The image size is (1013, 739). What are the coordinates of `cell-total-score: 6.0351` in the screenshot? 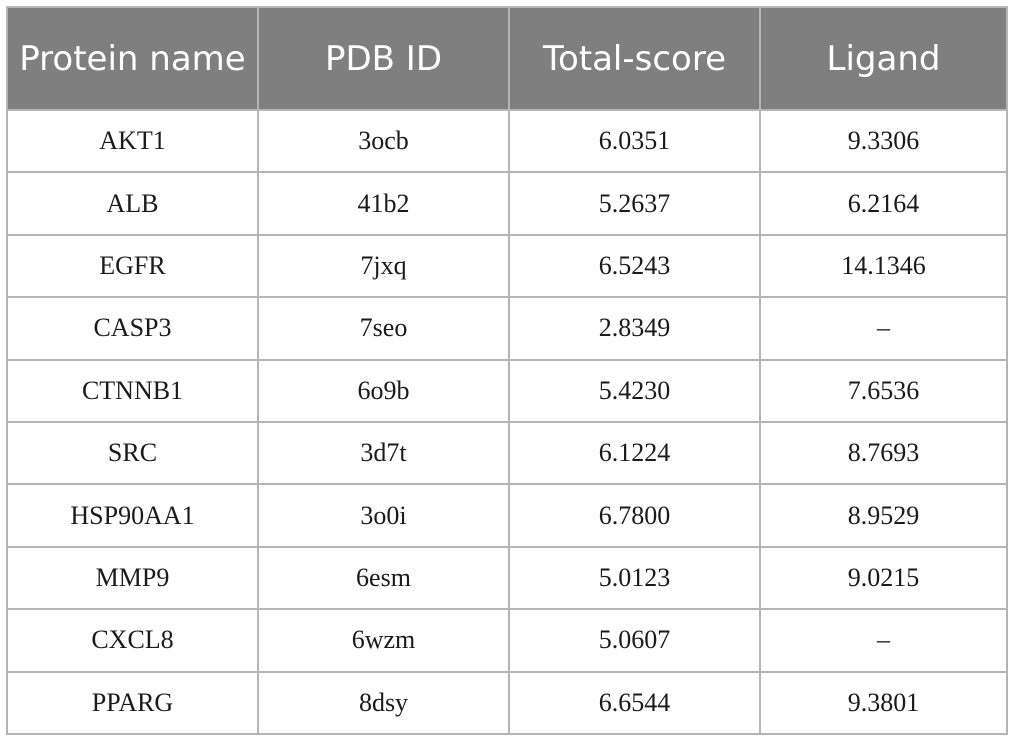 It's located at (634, 141).